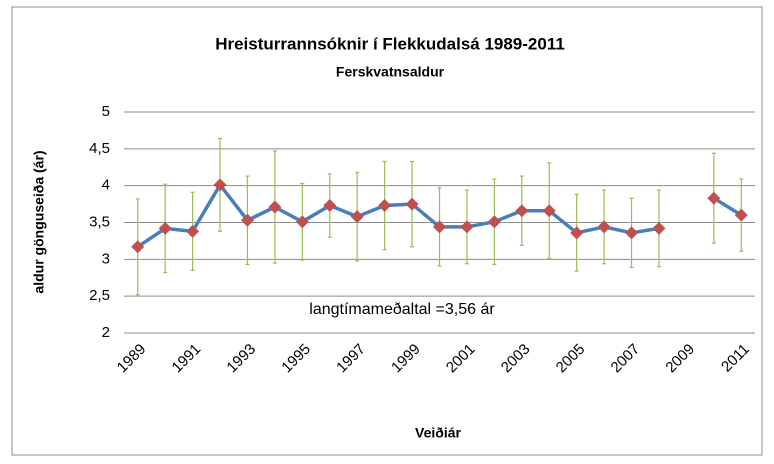 The height and width of the screenshot is (464, 774). What do you see at coordinates (106, 185) in the screenshot?
I see `y-tick-label: 4` at bounding box center [106, 185].